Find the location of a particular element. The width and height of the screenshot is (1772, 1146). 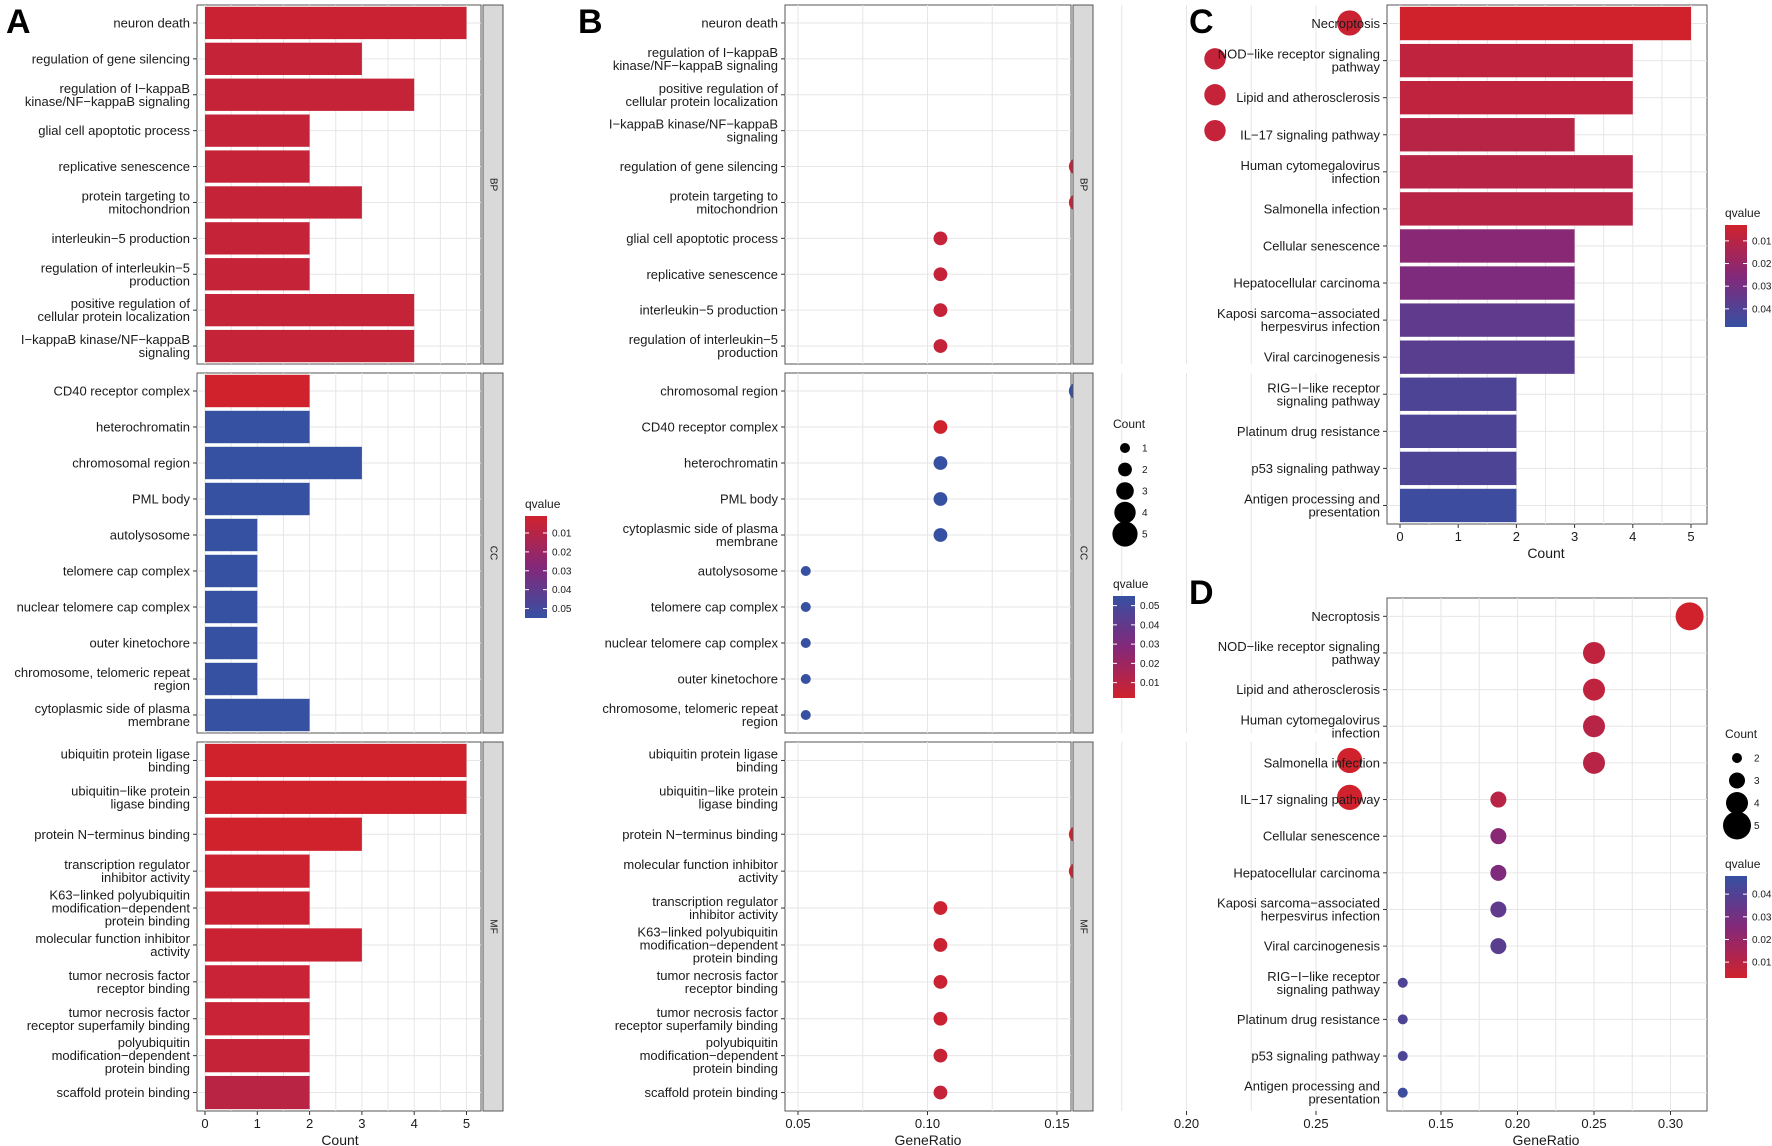

panel-b-category-label: heterochromatin is located at coordinates (731, 463).